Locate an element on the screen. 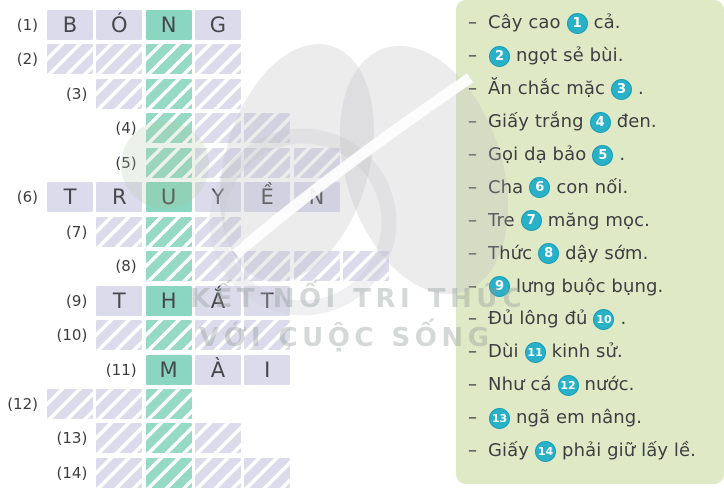 The image size is (724, 492). clue-text-post: lưng buộc bụng. is located at coordinates (590, 286).